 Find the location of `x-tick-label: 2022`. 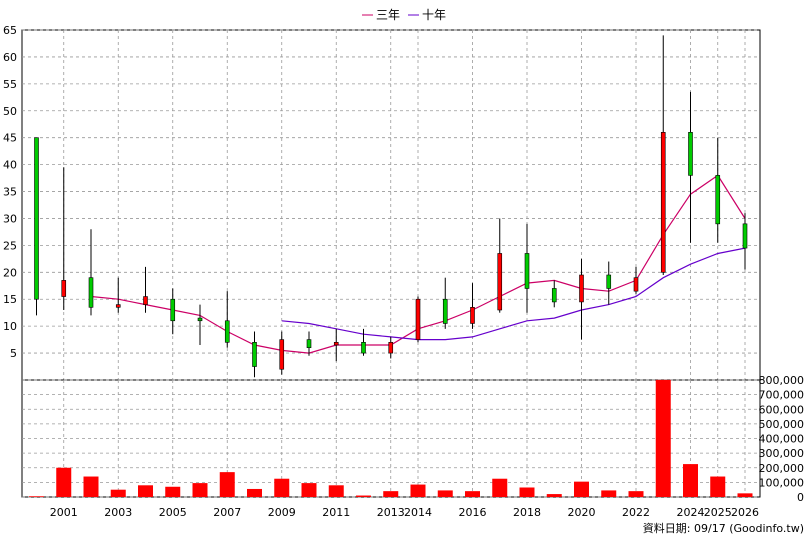

x-tick-label: 2022 is located at coordinates (636, 512).